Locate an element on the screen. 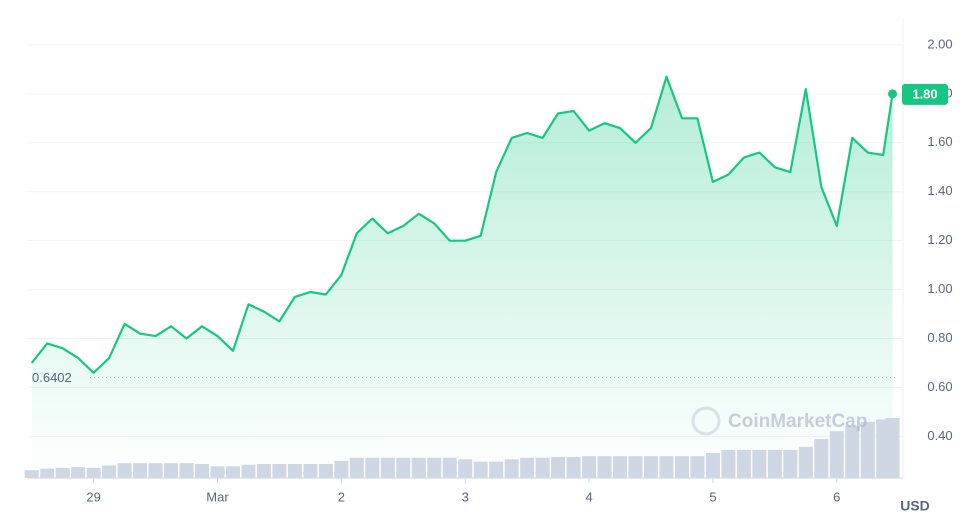 Image resolution: width=970 pixels, height=531 pixels. x-tick-label: 3 is located at coordinates (465, 496).